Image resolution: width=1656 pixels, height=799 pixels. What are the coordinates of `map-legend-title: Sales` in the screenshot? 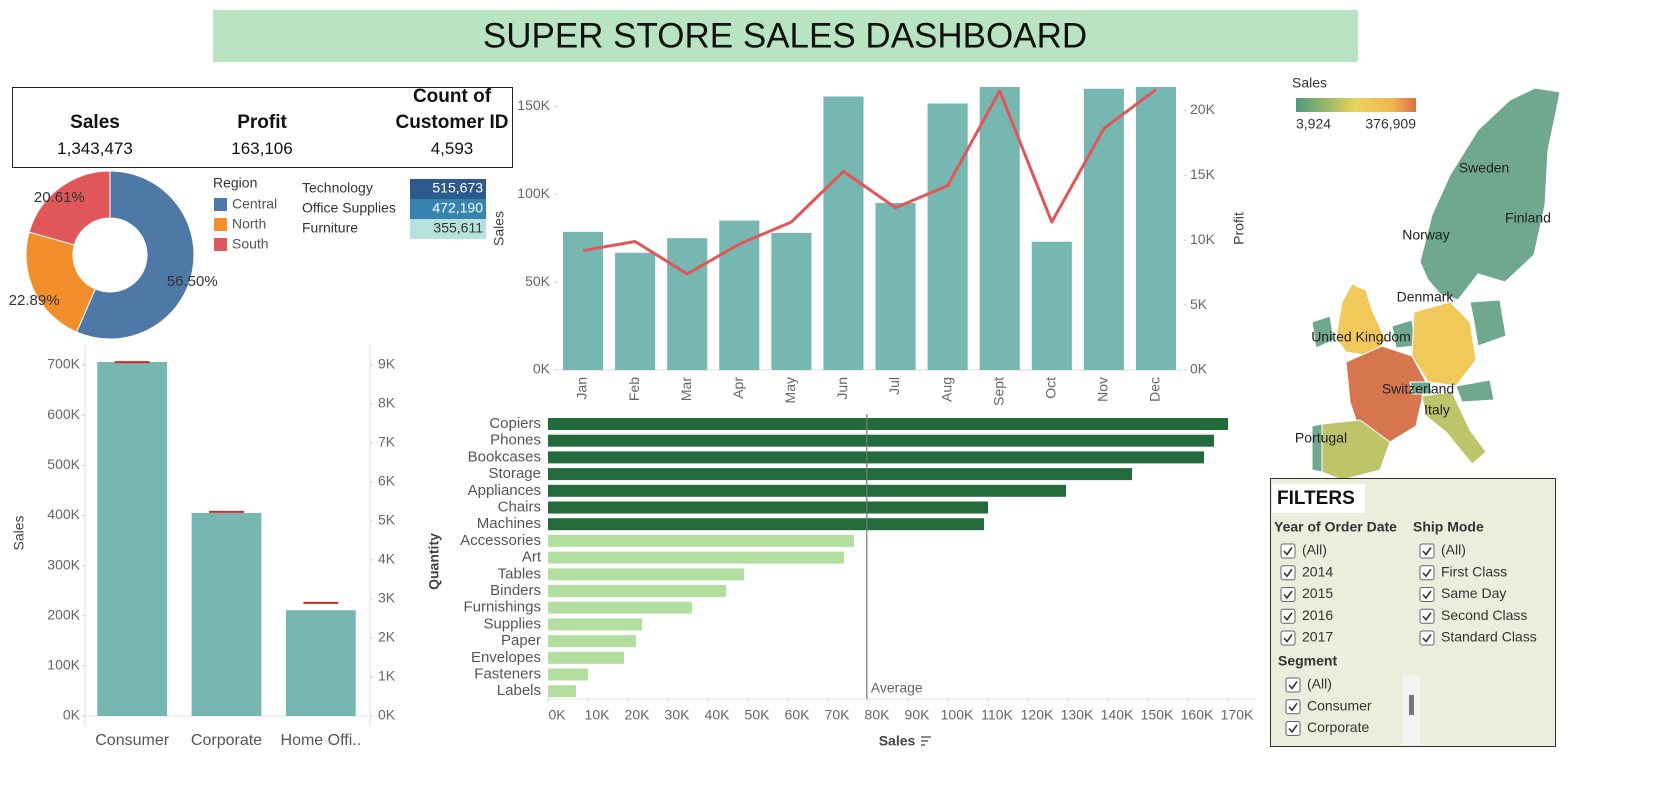 It's located at (1309, 83).